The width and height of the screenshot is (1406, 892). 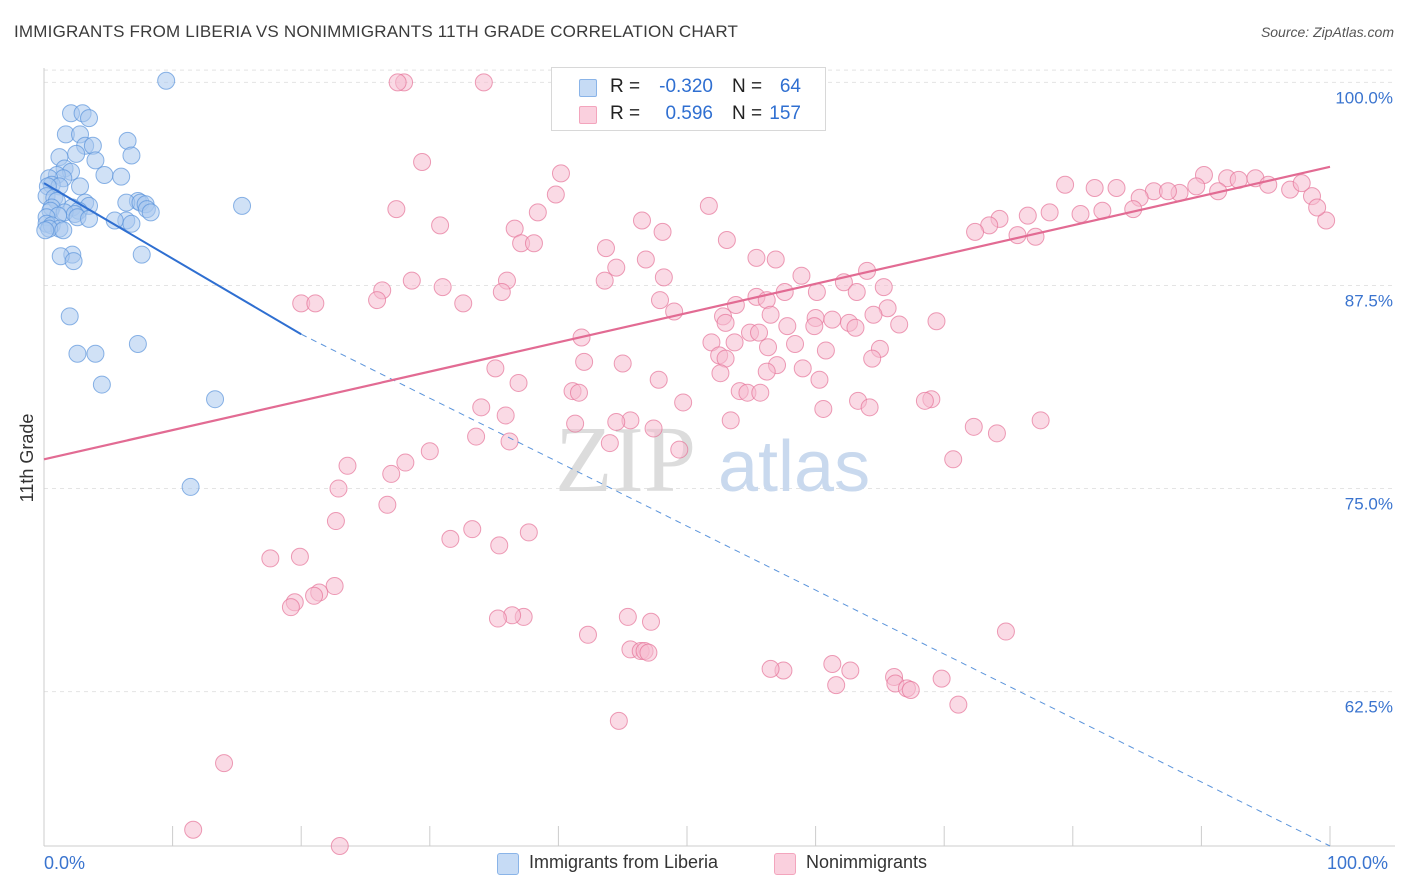 What do you see at coordinates (1327, 32) in the screenshot?
I see `source-credit: Source: ZipAtlas.com` at bounding box center [1327, 32].